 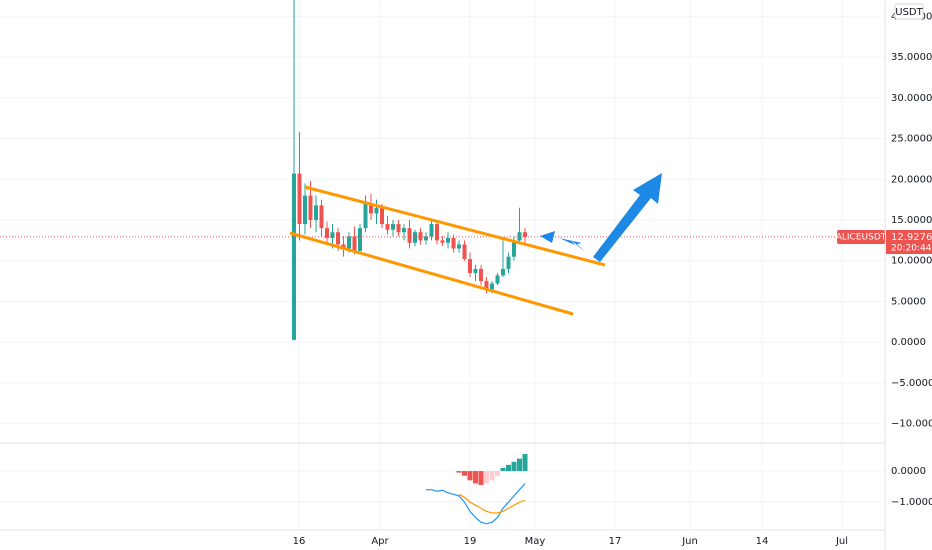 I want to click on currency: USDT, so click(x=909, y=12).